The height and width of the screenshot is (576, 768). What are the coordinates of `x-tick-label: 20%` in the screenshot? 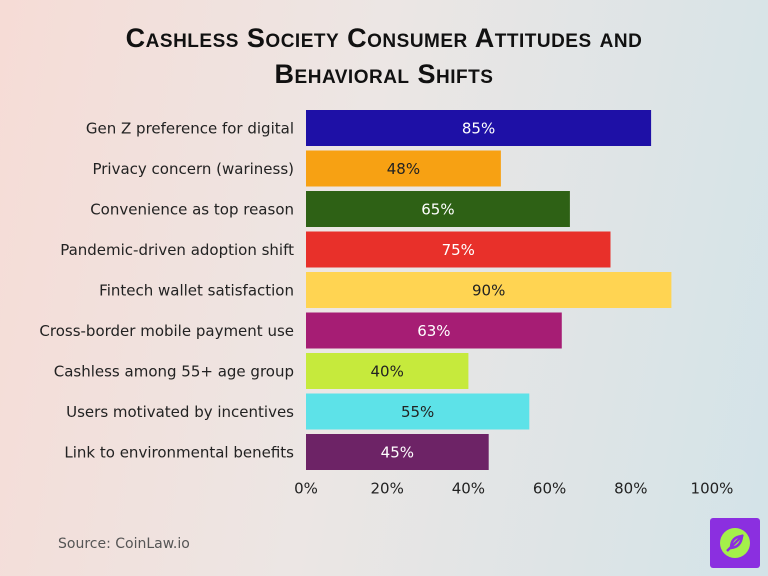 It's located at (387, 489).